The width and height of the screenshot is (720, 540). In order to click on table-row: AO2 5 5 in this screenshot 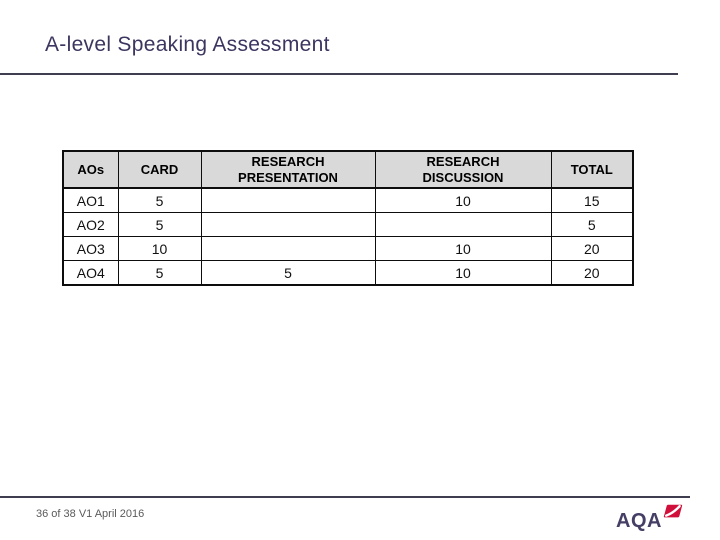, I will do `click(348, 224)`.